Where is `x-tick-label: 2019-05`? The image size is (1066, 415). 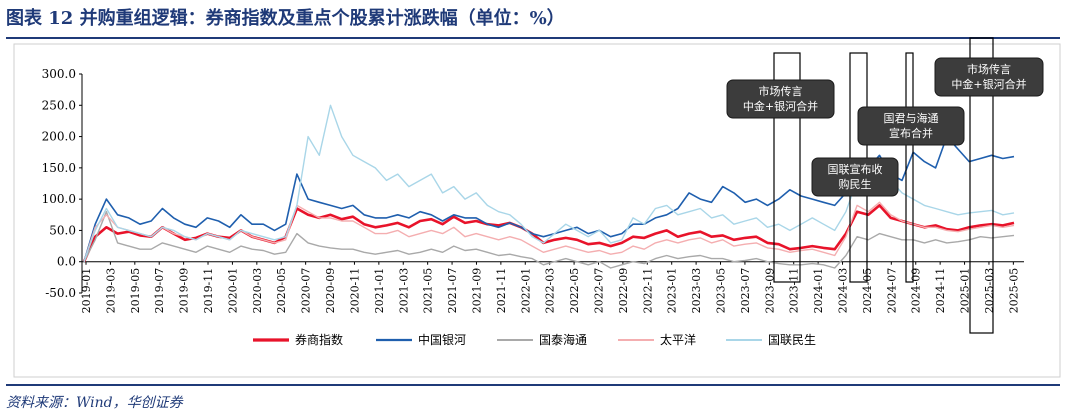
x-tick-label: 2019-05 is located at coordinates (135, 291).